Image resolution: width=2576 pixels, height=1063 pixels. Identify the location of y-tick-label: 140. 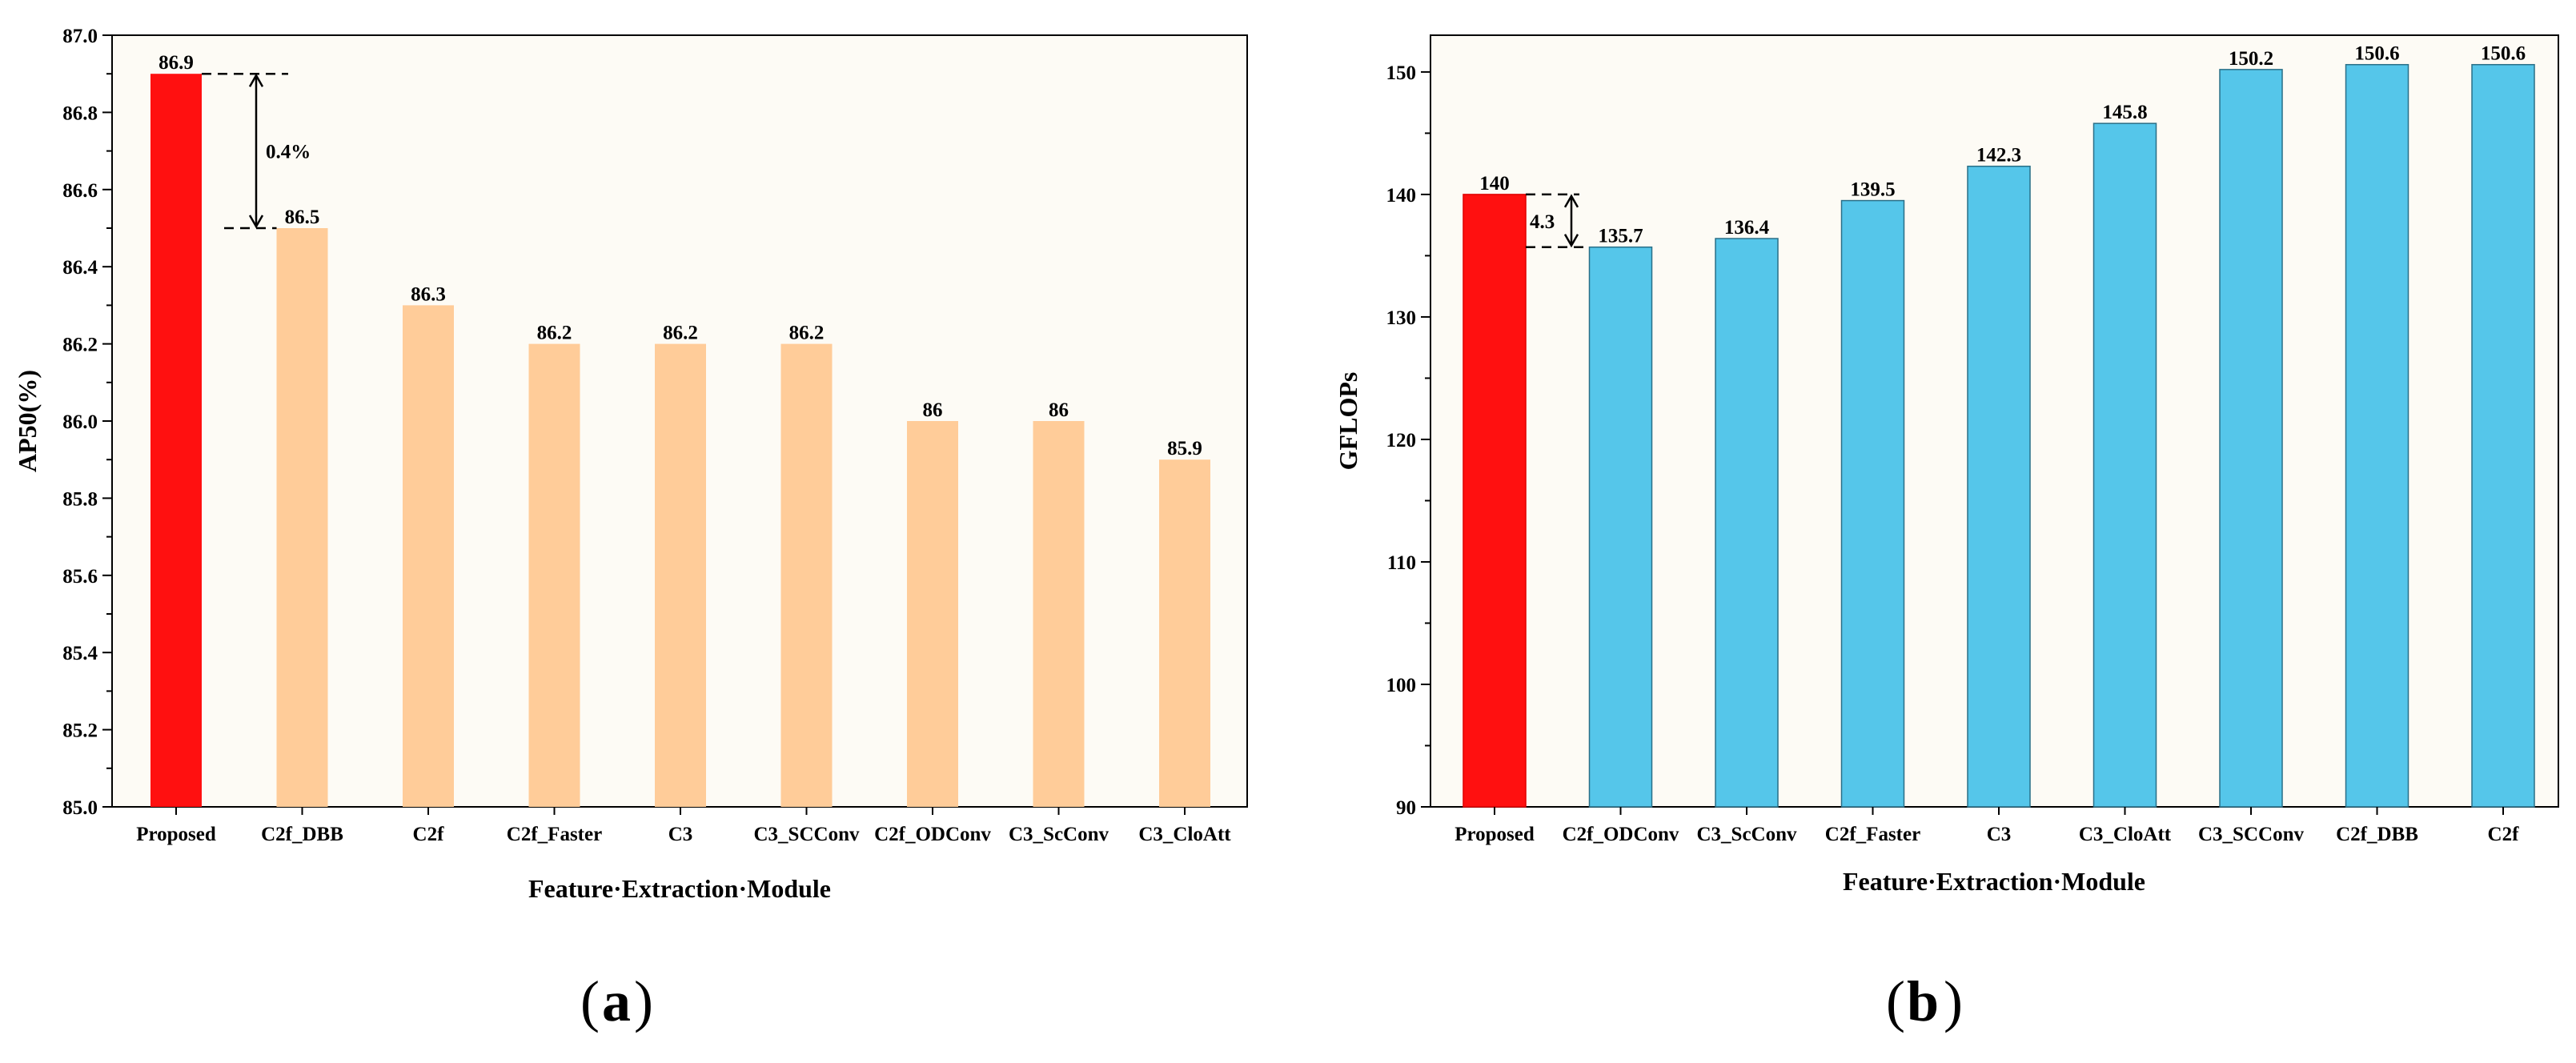
(1401, 196).